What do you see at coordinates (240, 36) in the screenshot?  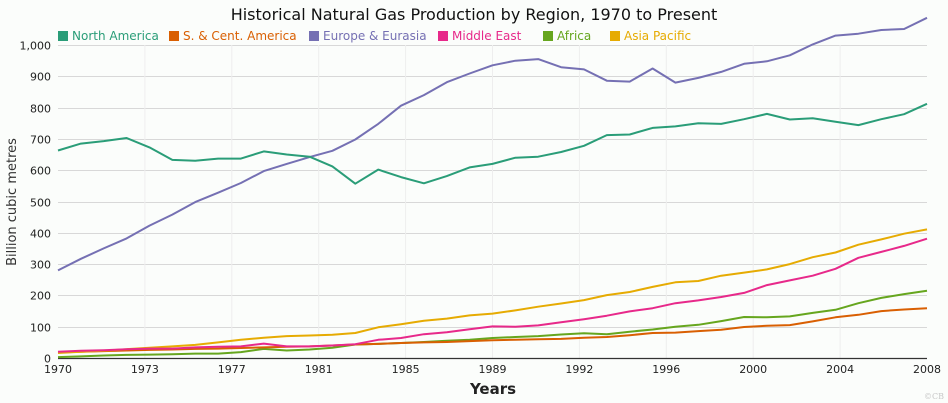 I see `legend-label: S. & Cent. America` at bounding box center [240, 36].